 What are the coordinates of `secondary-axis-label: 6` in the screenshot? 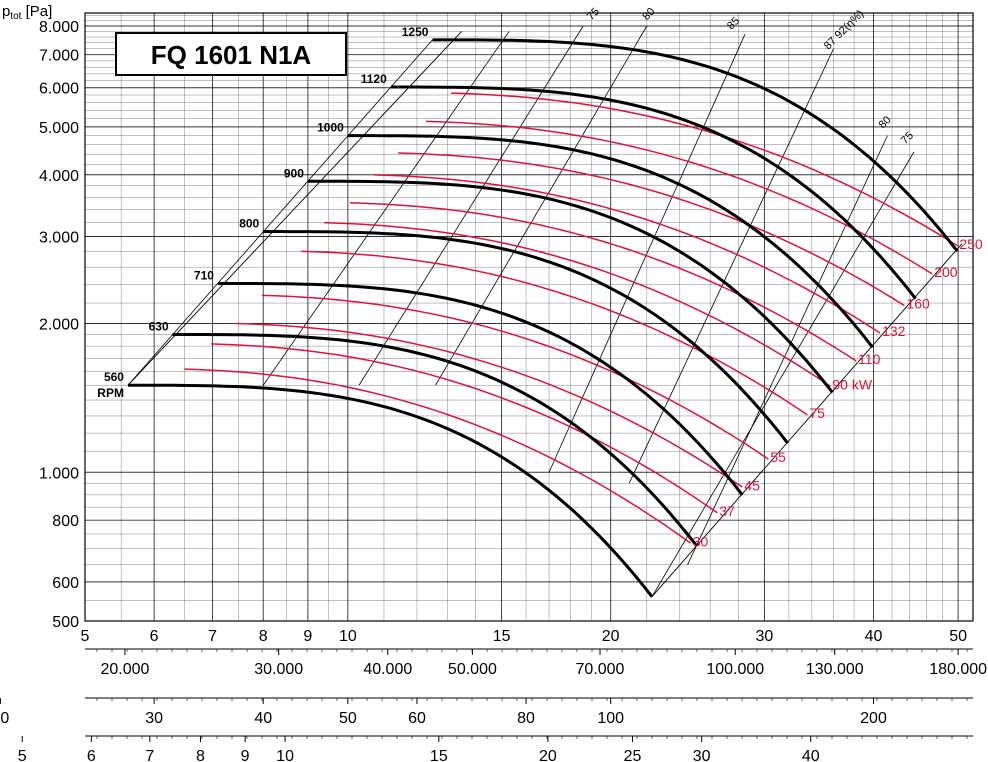 It's located at (91, 755).